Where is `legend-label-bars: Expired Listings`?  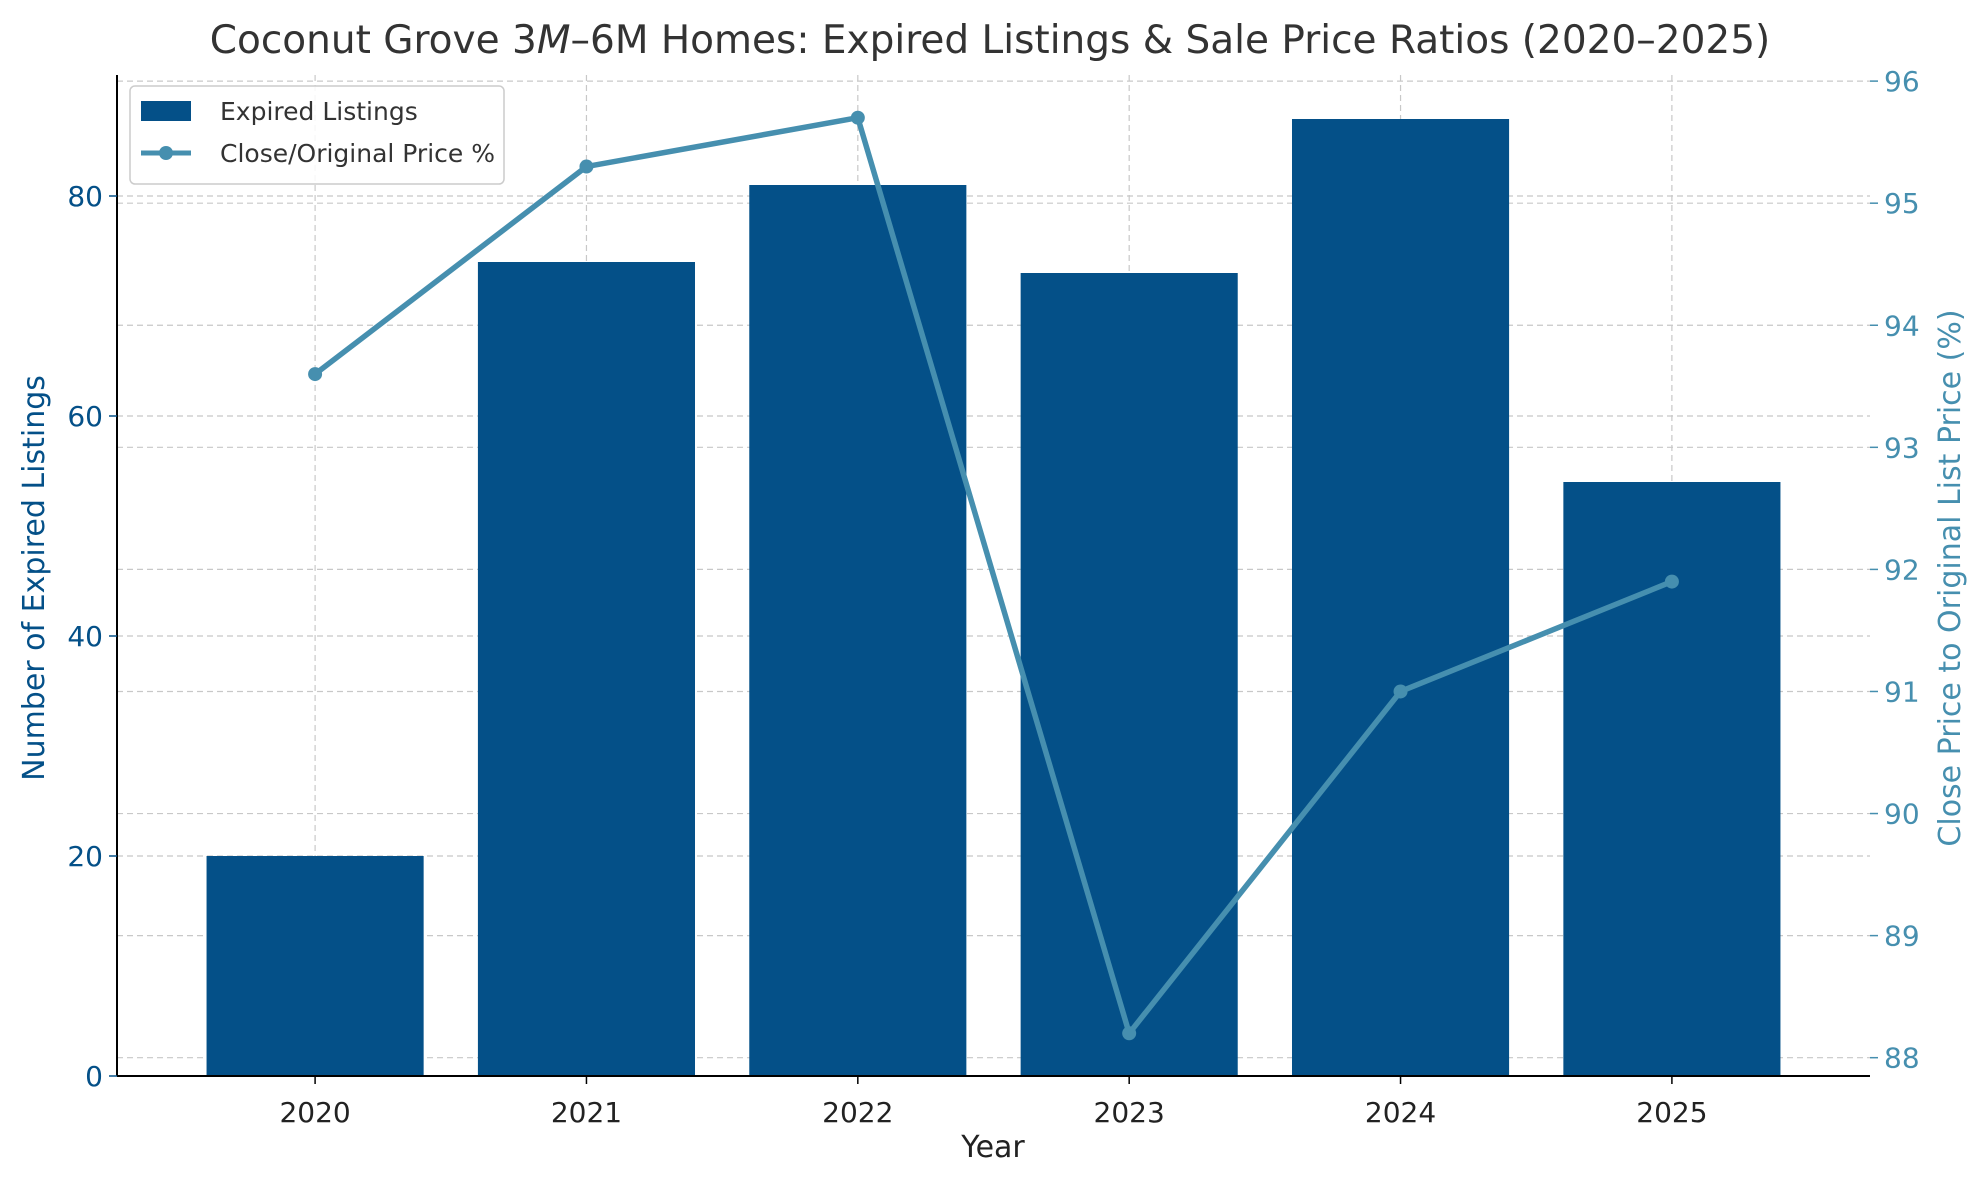 legend-label-bars: Expired Listings is located at coordinates (319, 111).